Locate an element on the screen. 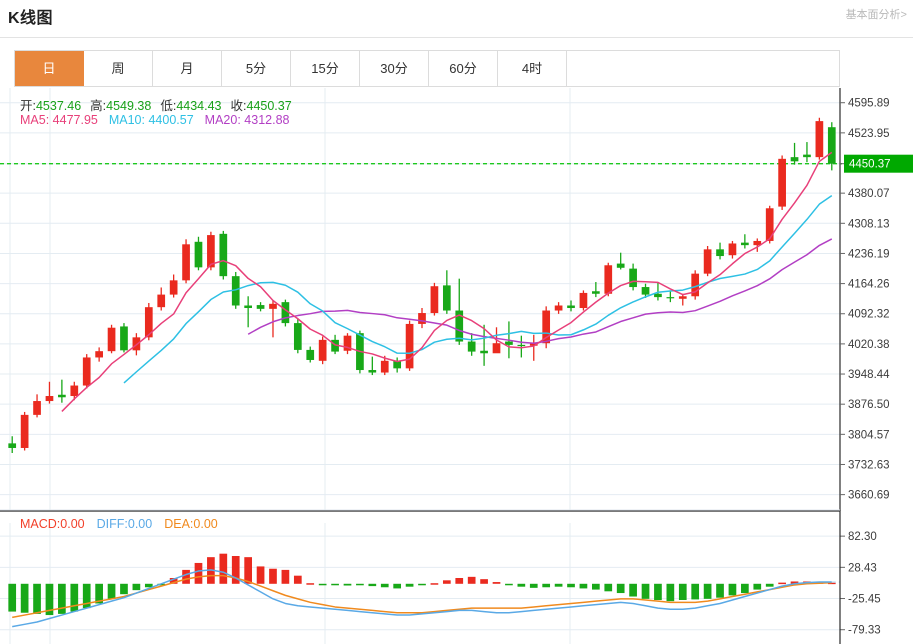 The height and width of the screenshot is (644, 913). tab-bar-filler is located at coordinates (703, 68).